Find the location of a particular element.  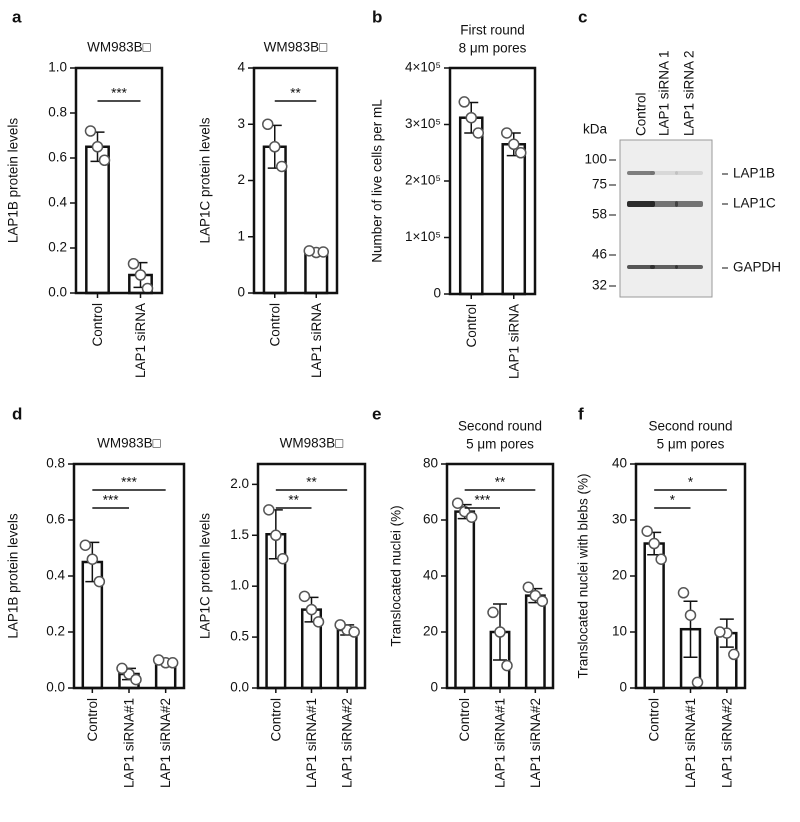

y-tick-label: 20 is located at coordinates (430, 631).